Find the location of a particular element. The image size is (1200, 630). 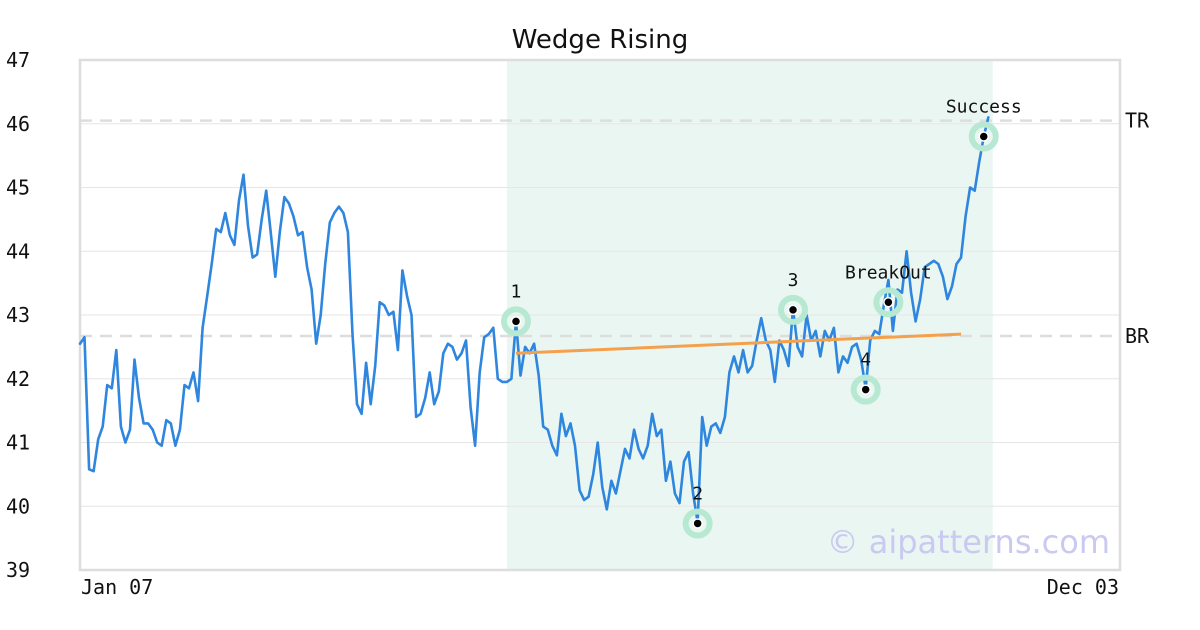

point-label-3: 3 is located at coordinates (793, 280).